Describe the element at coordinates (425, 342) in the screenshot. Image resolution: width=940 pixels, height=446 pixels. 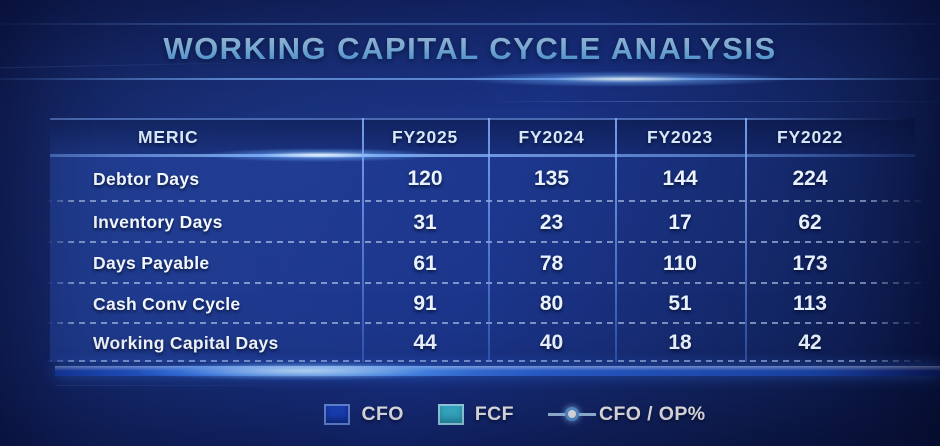
I see `cell-value: 44` at that location.